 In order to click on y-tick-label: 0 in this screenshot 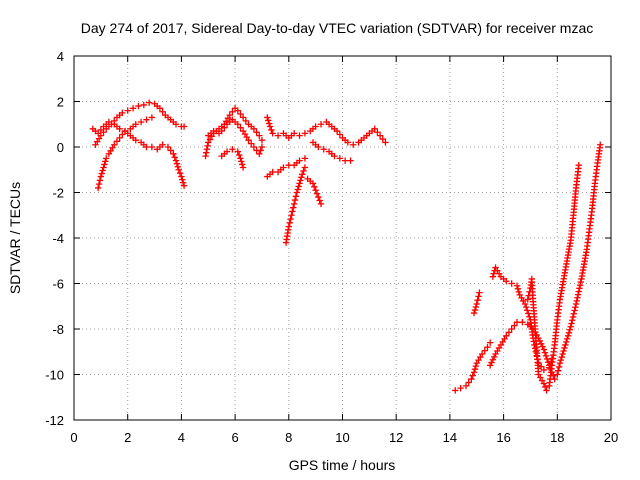, I will do `click(60, 147)`.